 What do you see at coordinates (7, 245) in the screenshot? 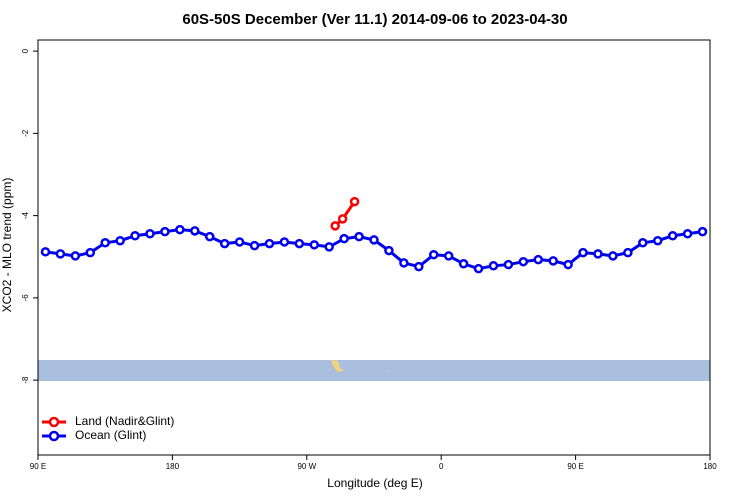
I see `y-axis-label: XCO2 - MLO trend (ppm)` at bounding box center [7, 245].